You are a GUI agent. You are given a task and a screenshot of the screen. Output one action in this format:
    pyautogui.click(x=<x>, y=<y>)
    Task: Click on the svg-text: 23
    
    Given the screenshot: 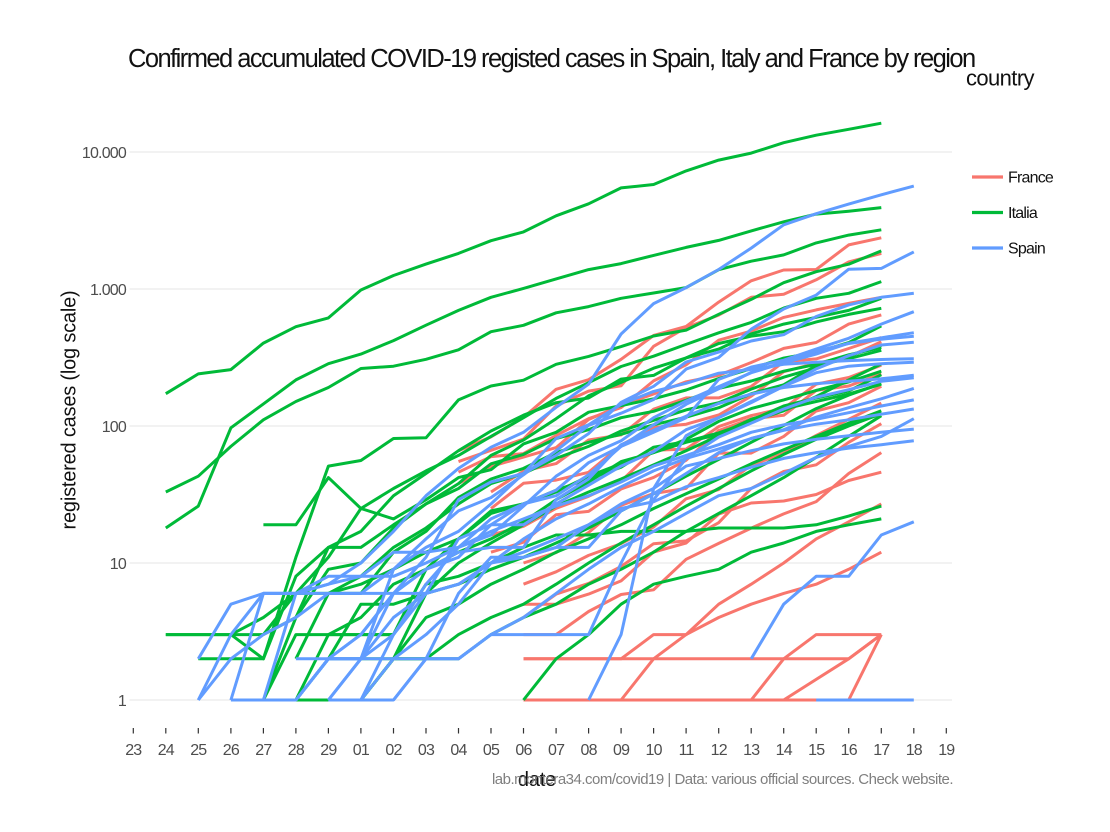 What is the action you would take?
    pyautogui.click(x=133, y=750)
    